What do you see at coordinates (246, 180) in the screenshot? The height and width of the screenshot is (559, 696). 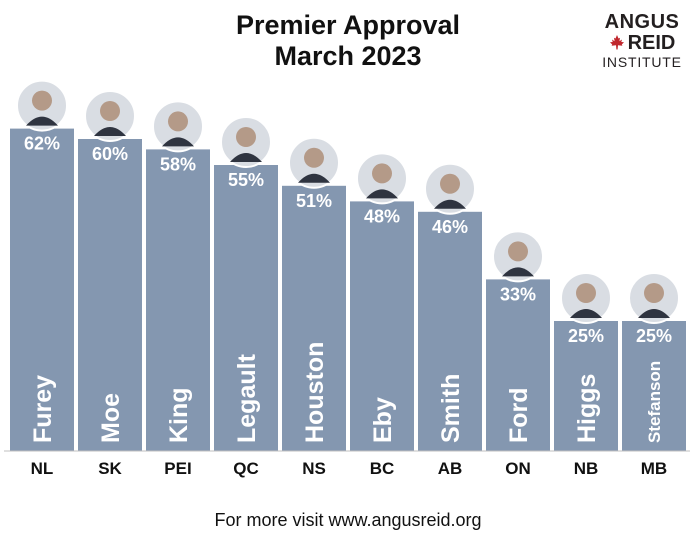 I see `value-label-qc: 55%` at bounding box center [246, 180].